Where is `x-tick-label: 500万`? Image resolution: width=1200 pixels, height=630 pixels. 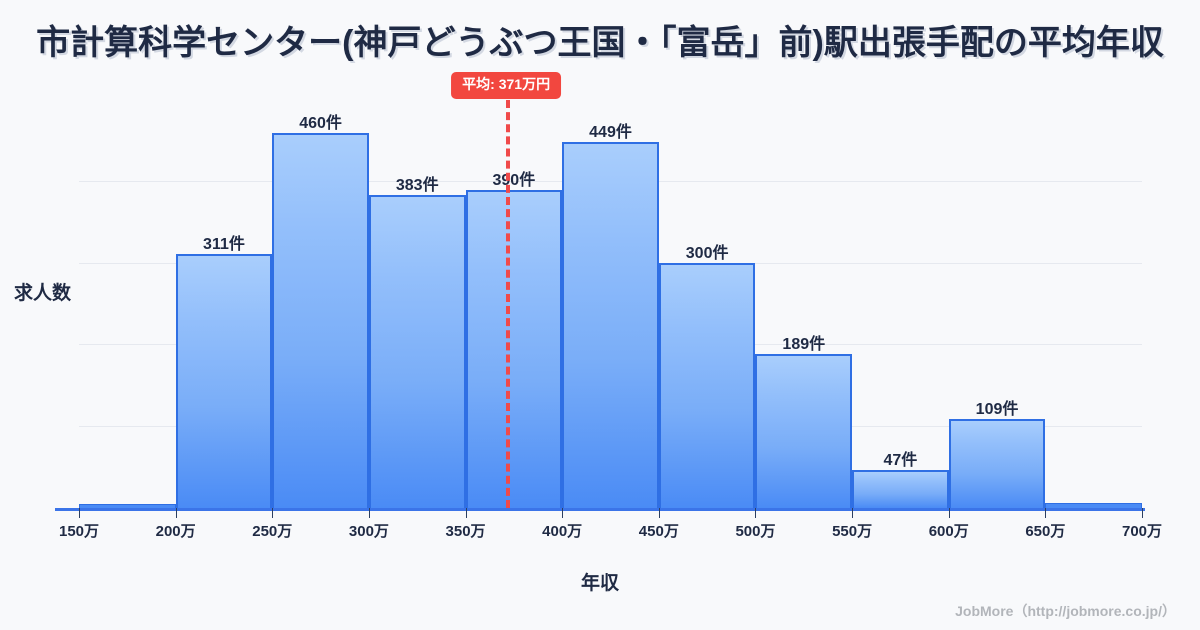 x-tick-label: 500万 is located at coordinates (755, 531).